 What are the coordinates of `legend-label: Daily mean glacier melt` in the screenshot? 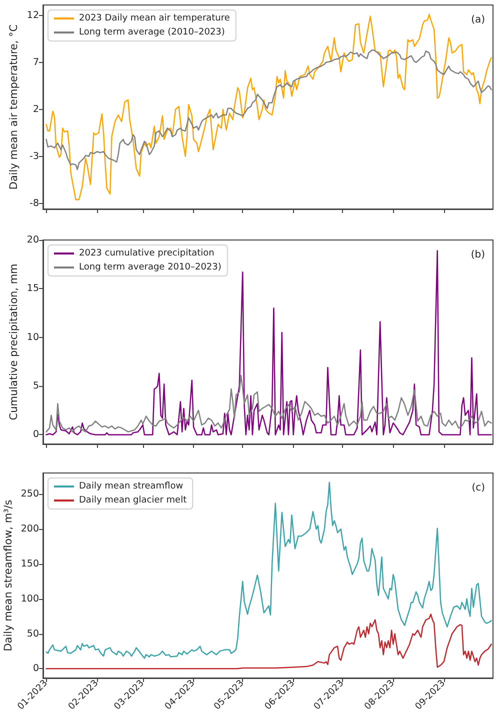 It's located at (133, 501).